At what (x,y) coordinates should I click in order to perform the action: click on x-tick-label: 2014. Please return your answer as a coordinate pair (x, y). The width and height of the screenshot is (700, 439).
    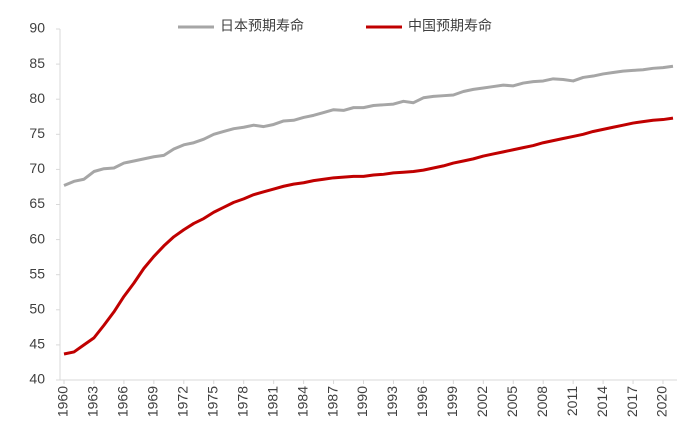
    Looking at the image, I should click on (602, 401).